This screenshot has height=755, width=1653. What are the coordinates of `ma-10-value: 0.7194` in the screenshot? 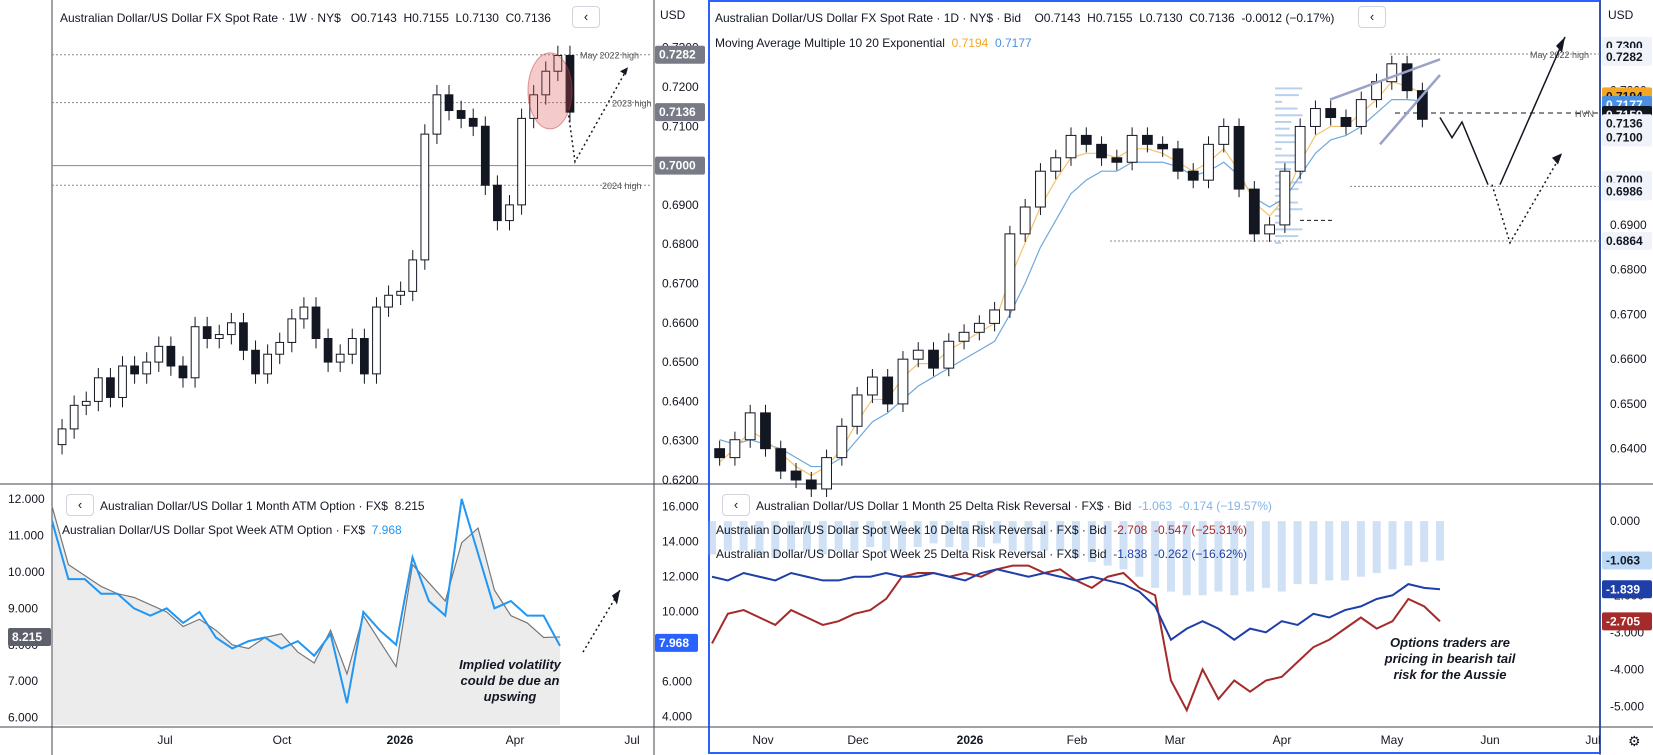 It's located at (970, 43).